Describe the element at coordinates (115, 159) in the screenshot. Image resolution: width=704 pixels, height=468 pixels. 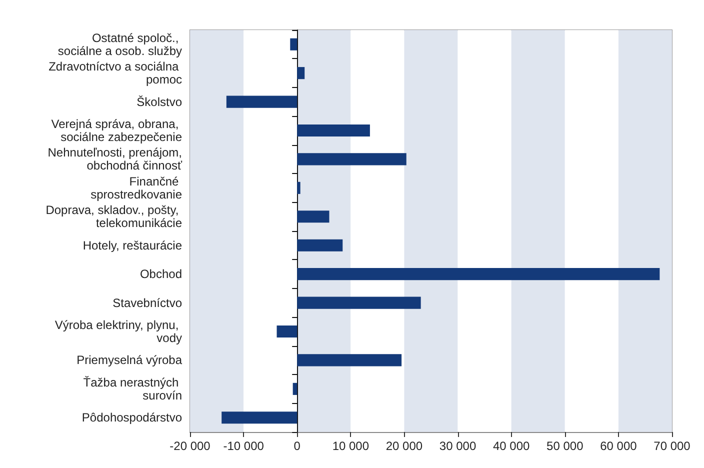
I see `y-tick-label: Nehnuteľnosti, prenájom, obchodná činnosť` at that location.